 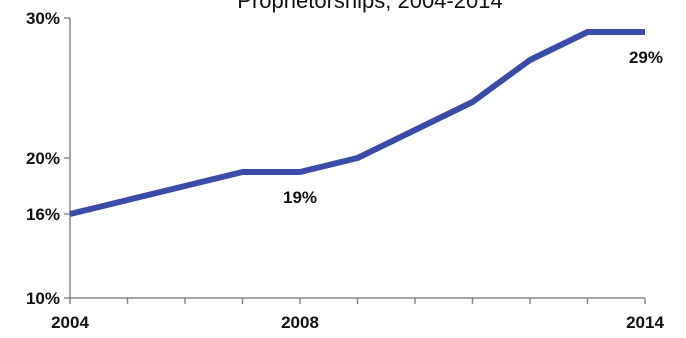 I want to click on y-tick-label: 30%, so click(x=43, y=18).